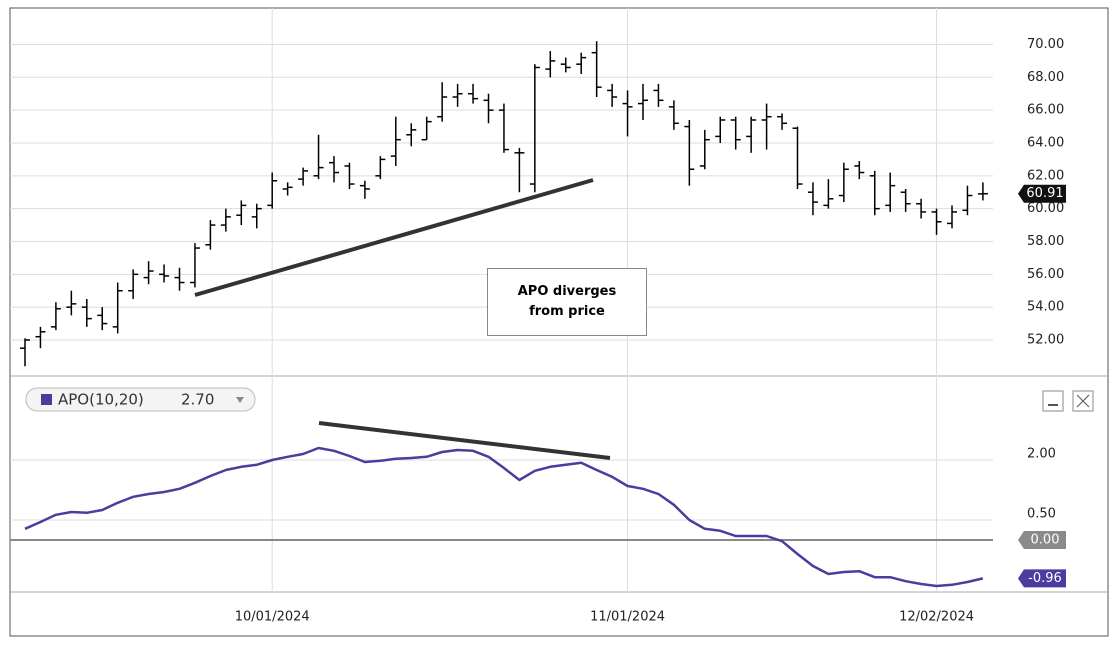 Image resolution: width=1120 pixels, height=654 pixels. Describe the element at coordinates (627, 617) in the screenshot. I see `x-tick-label: 11/01/2024` at that location.